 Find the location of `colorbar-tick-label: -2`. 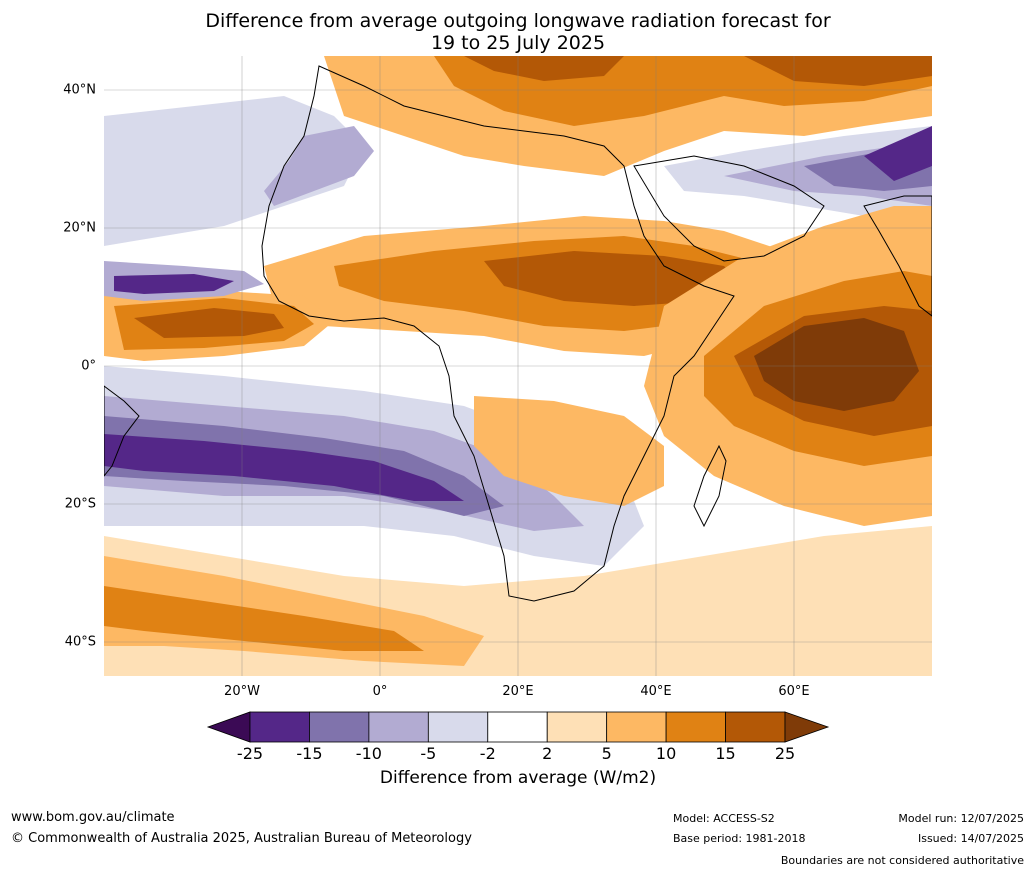

colorbar-tick-label: -2 is located at coordinates (487, 753).